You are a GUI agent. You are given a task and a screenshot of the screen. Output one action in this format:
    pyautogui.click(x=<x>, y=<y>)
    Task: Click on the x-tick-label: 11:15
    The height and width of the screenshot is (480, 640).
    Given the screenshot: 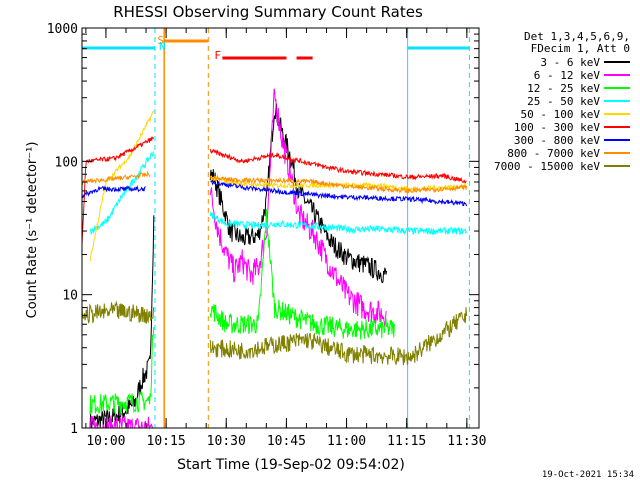 What is the action you would take?
    pyautogui.click(x=406, y=441)
    